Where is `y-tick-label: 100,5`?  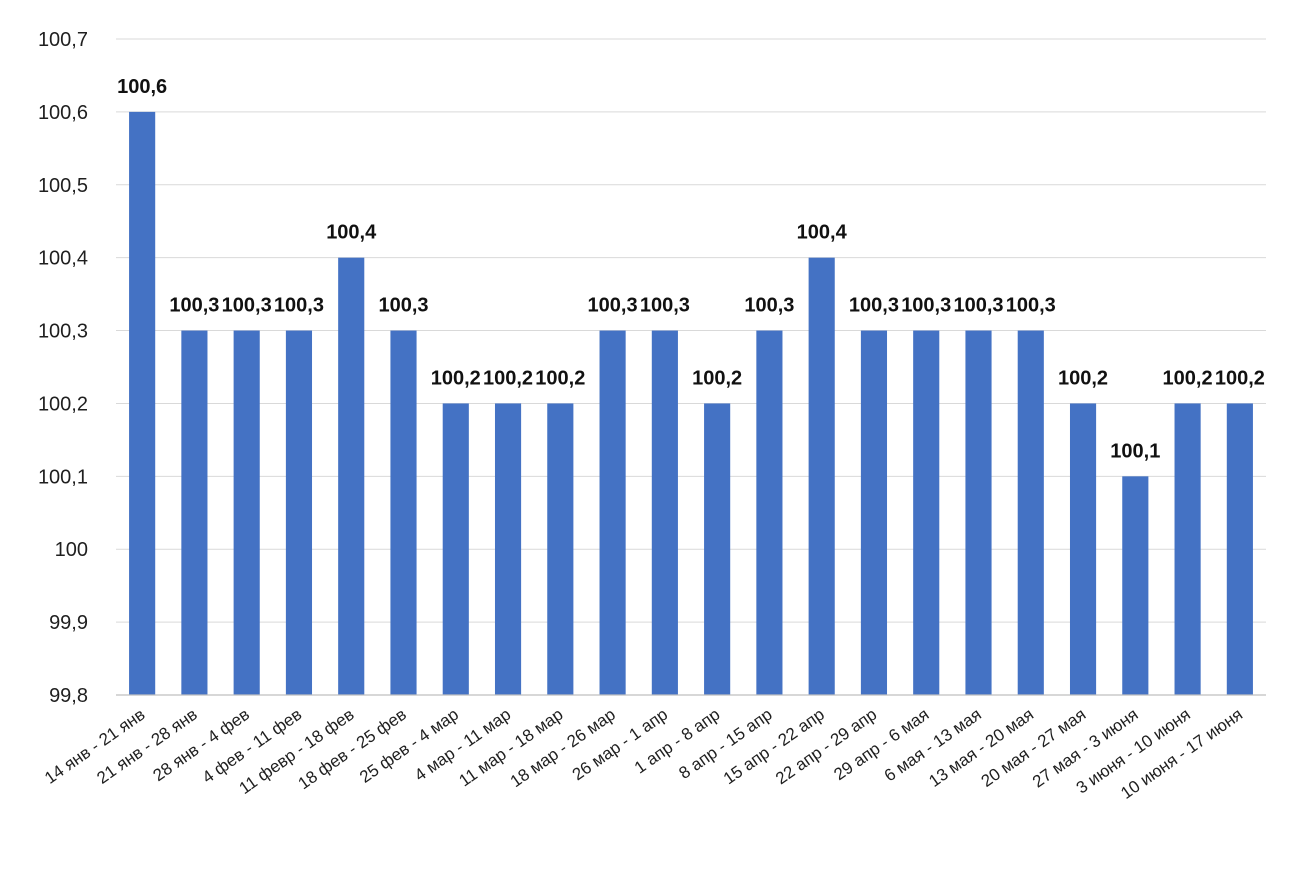 y-tick-label: 100,5 is located at coordinates (63, 186).